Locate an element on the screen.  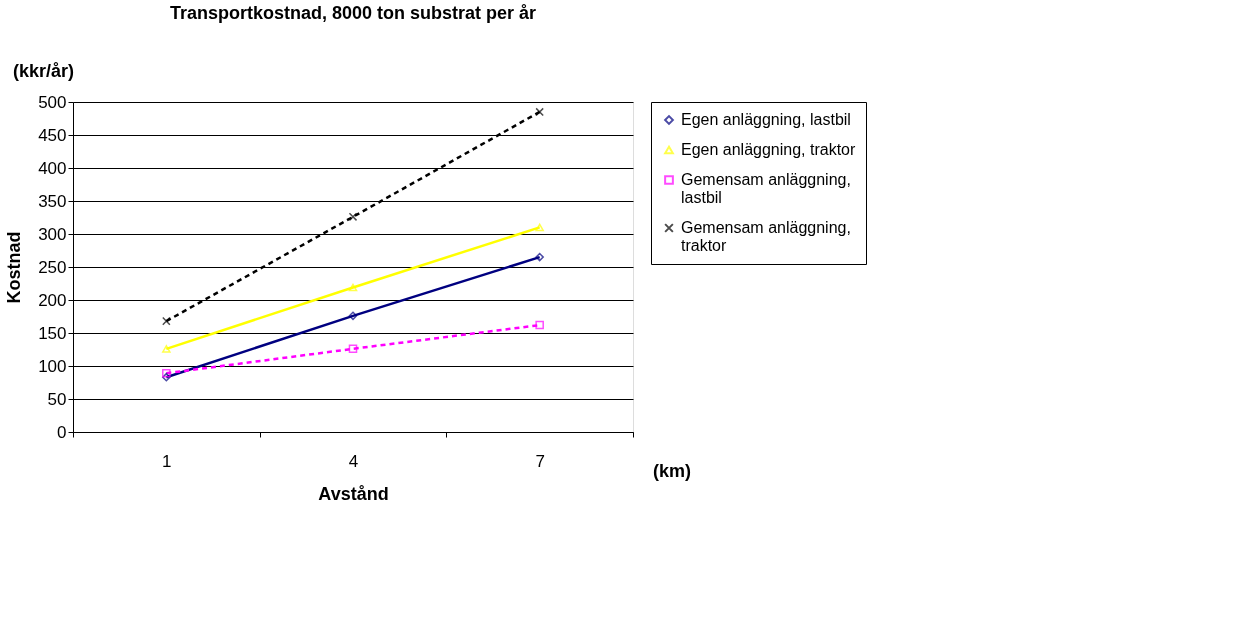
x-tick-label: 1 is located at coordinates (167, 461).